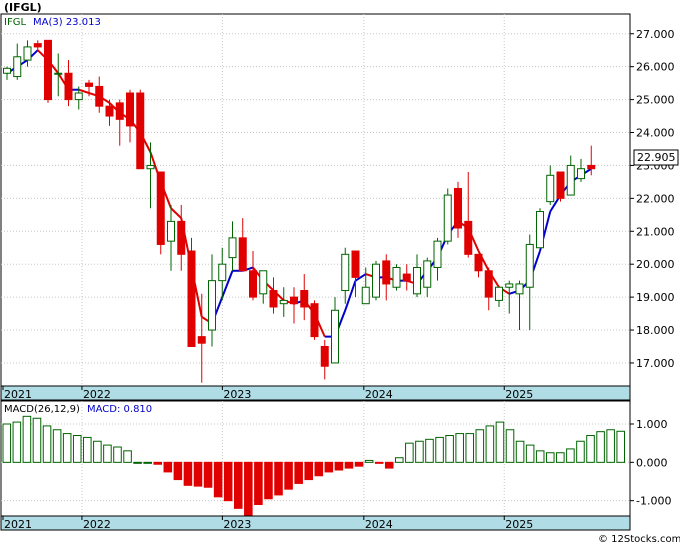 The width and height of the screenshot is (680, 550). I want to click on price-y-tick-label: 17.000, so click(655, 363).